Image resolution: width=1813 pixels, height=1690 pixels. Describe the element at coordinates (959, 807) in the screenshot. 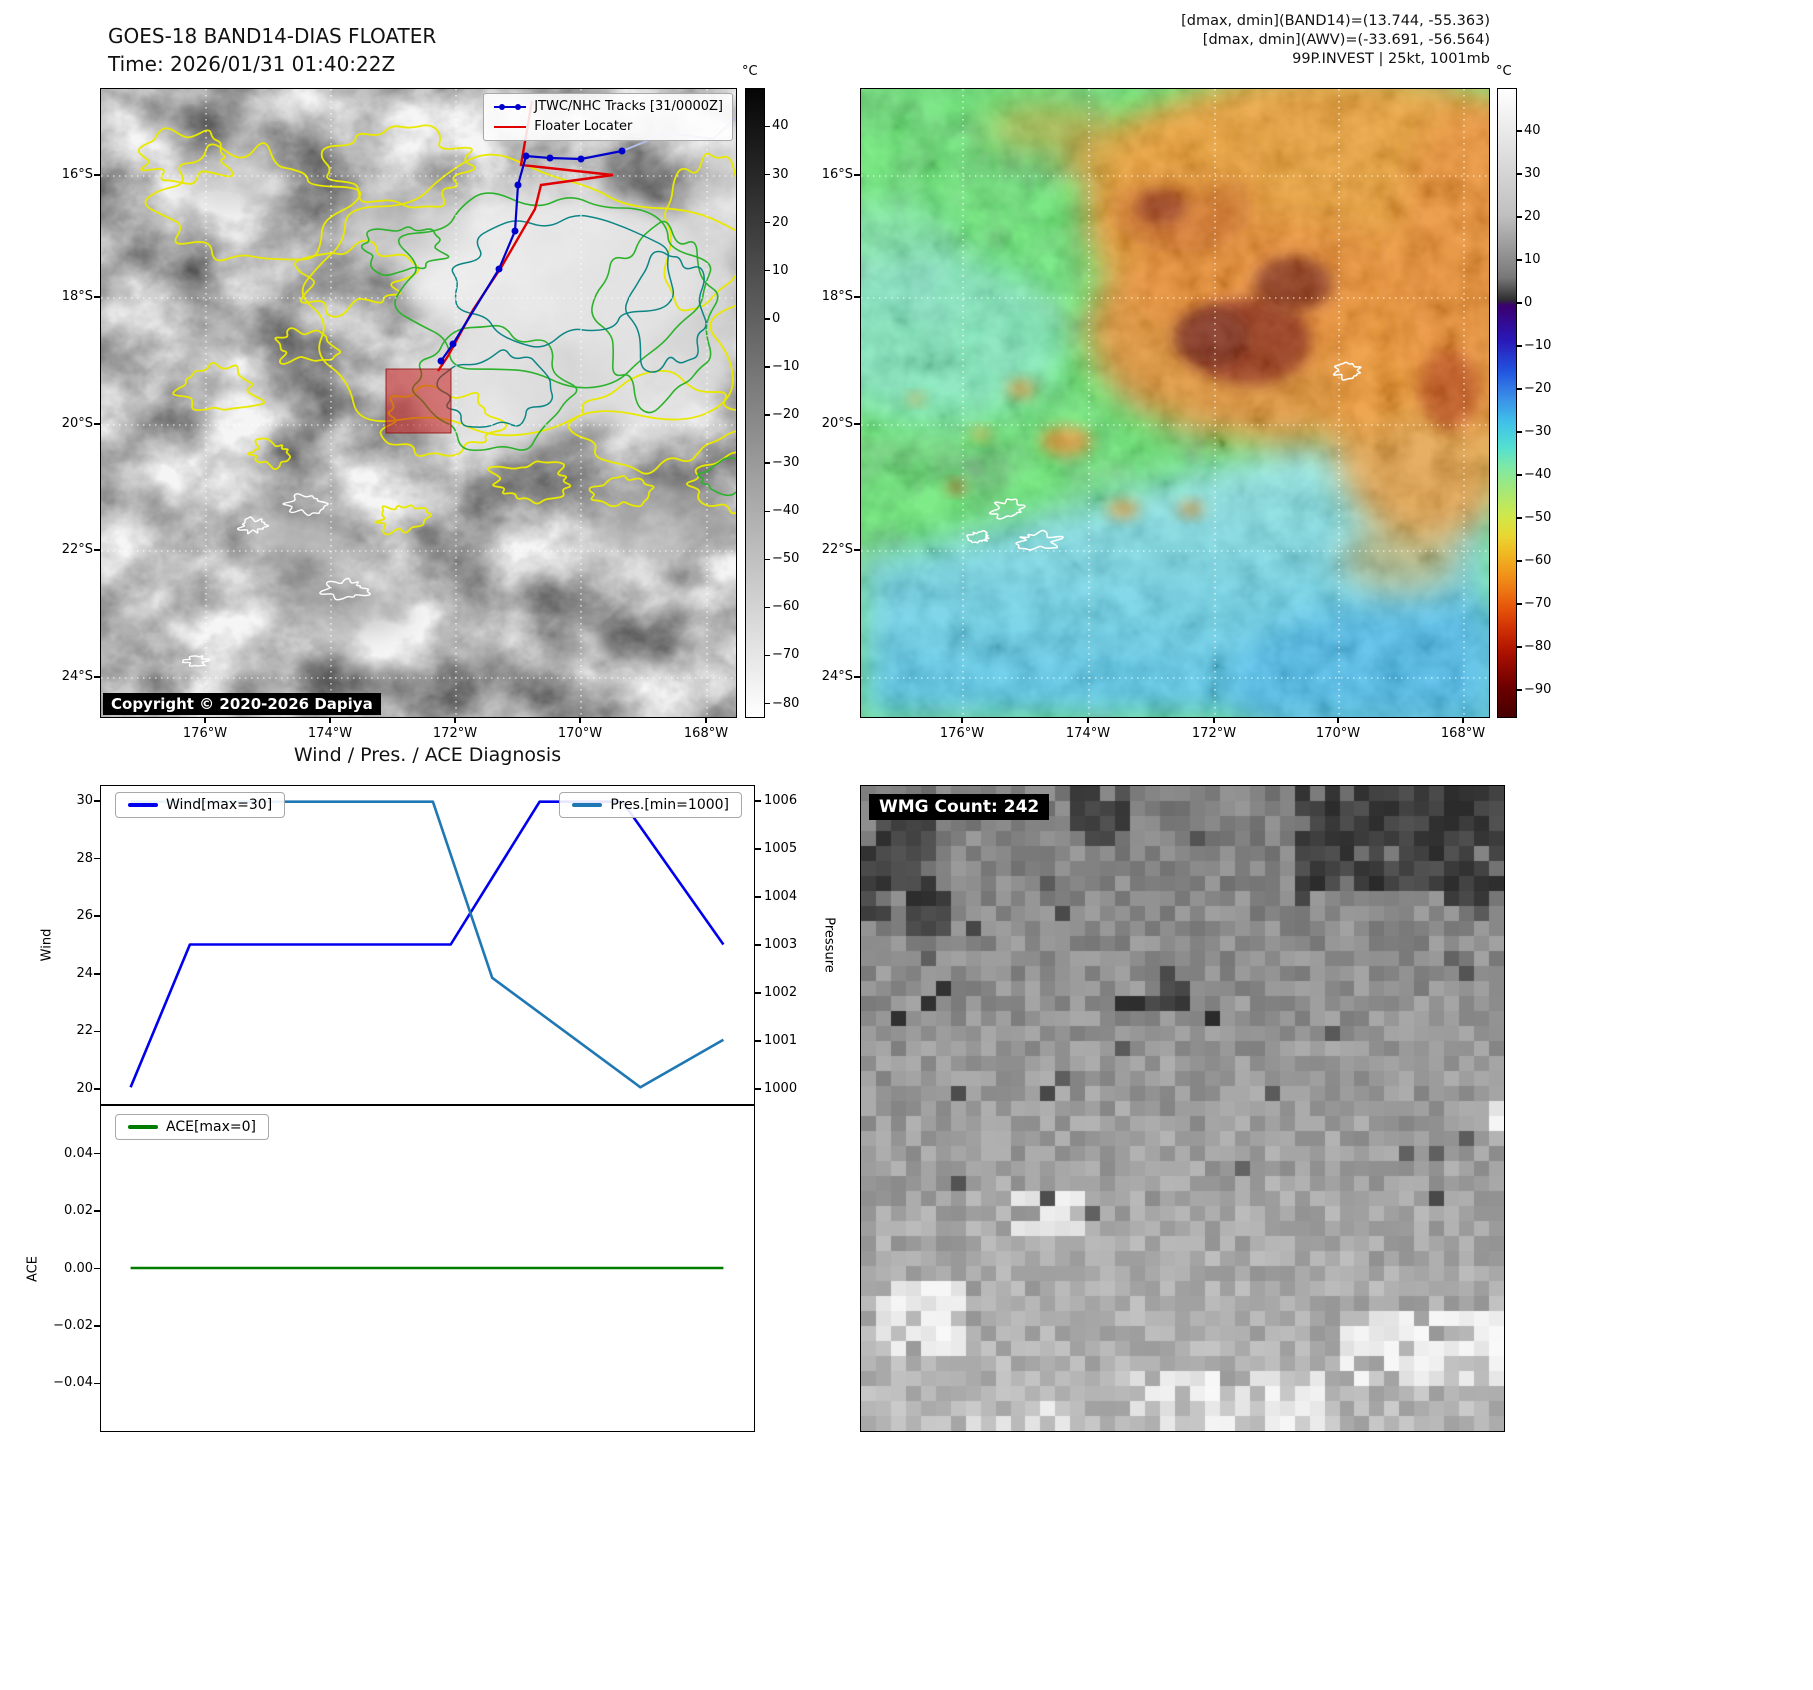

I see `wmg-count-label: WMG Count: 242` at that location.